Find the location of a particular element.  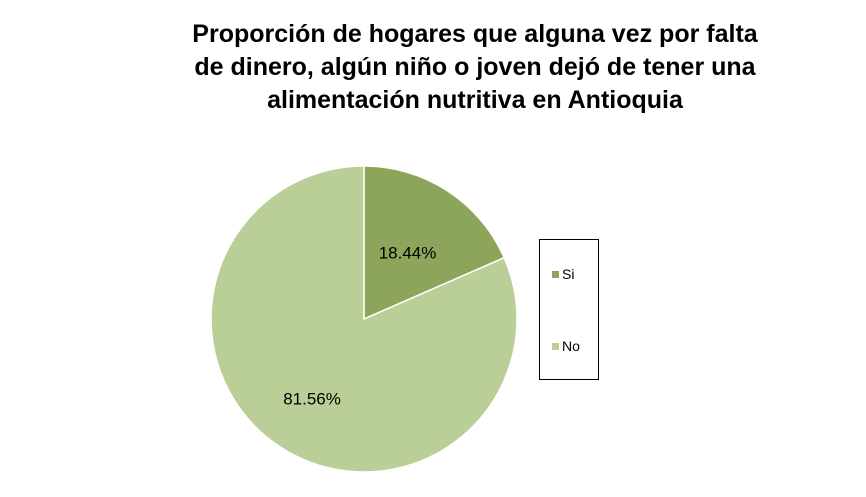

pie-slice-si is located at coordinates (434, 243).